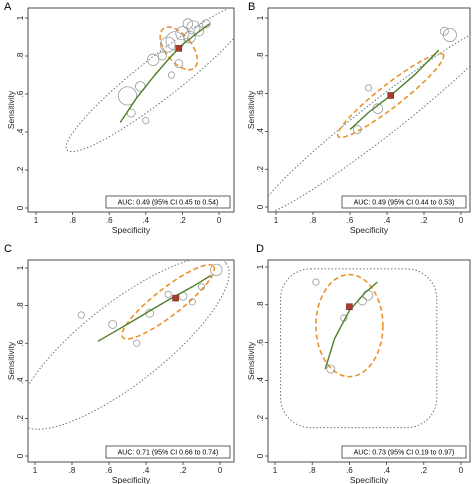 The image size is (474, 484). What do you see at coordinates (260, 249) in the screenshot?
I see `panel-label: D` at bounding box center [260, 249].